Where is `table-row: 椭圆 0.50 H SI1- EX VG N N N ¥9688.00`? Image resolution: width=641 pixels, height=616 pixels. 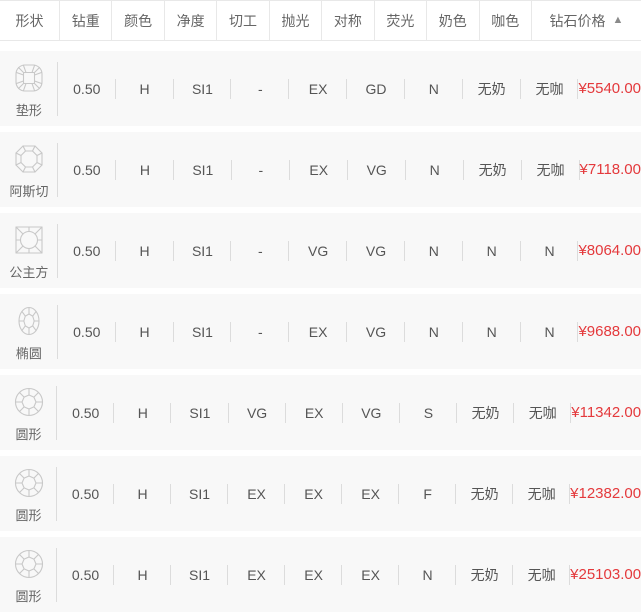 table-row: 椭圆 0.50 H SI1- EX VG N N N ¥9688.00 is located at coordinates (320, 331).